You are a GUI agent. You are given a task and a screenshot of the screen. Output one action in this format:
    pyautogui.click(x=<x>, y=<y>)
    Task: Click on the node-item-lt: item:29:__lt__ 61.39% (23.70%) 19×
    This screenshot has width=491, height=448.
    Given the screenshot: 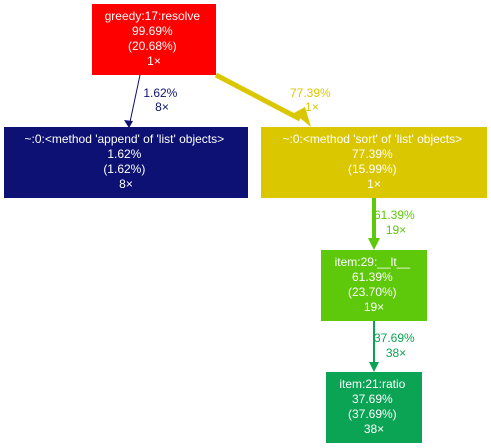 What is the action you would take?
    pyautogui.click(x=374, y=285)
    